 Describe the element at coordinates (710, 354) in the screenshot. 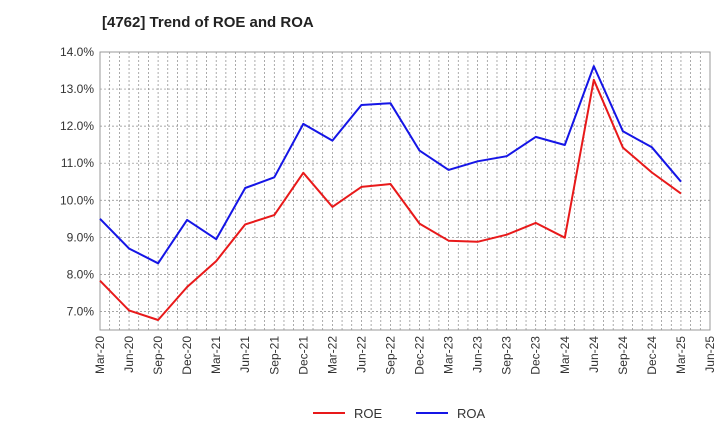

I see `x-tick-label: Jun-25` at that location.